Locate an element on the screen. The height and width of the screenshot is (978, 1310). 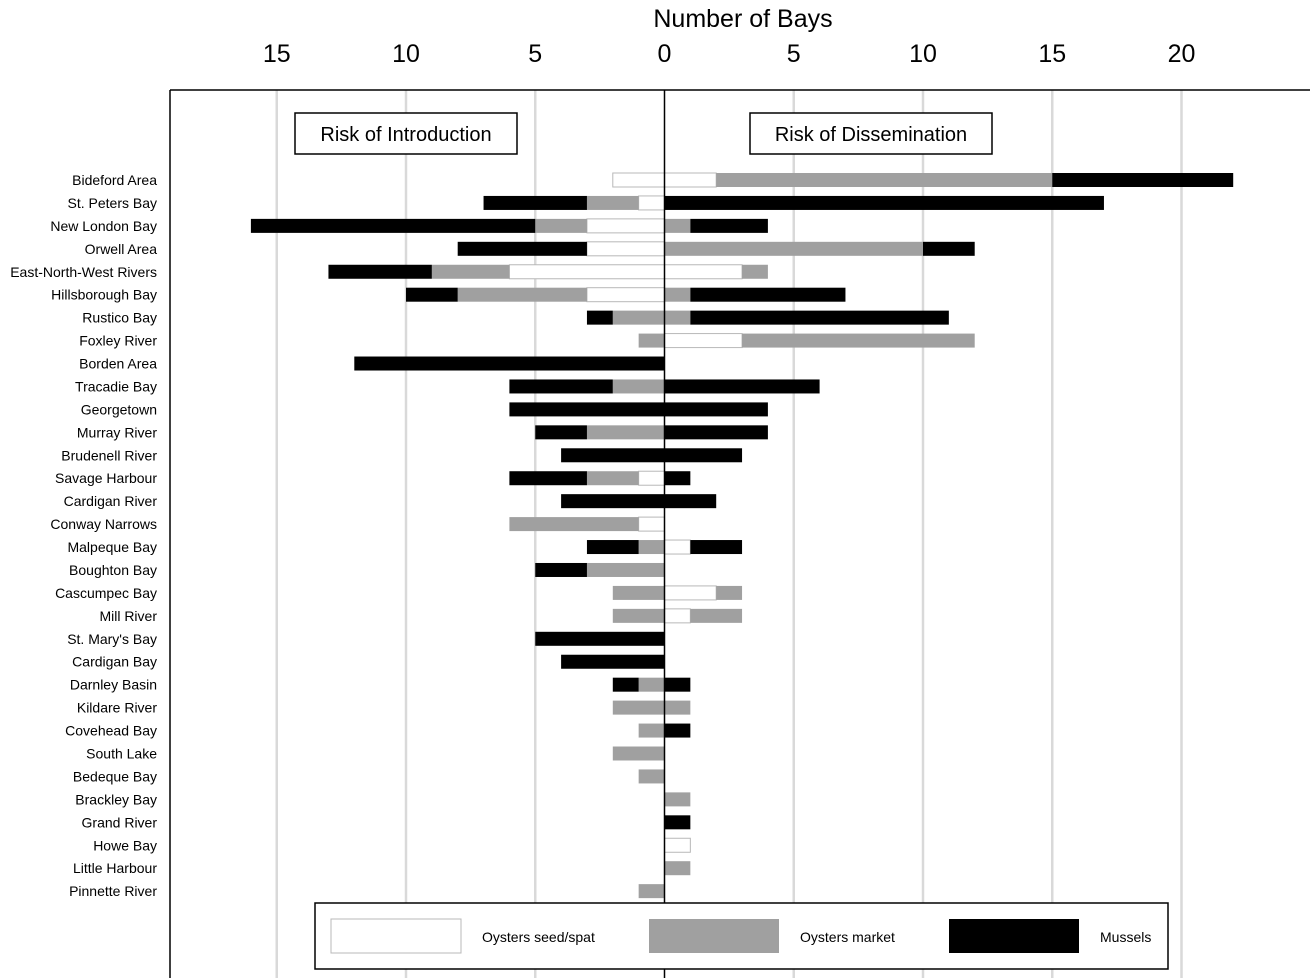
x-tick-label: 20 is located at coordinates (1182, 54).